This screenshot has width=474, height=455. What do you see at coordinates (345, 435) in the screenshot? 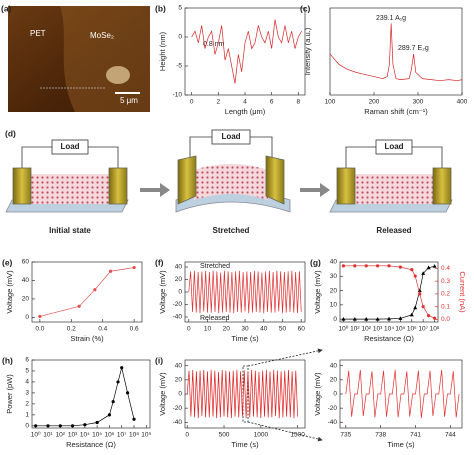
I see `x-tick-label: 735` at bounding box center [345, 435].